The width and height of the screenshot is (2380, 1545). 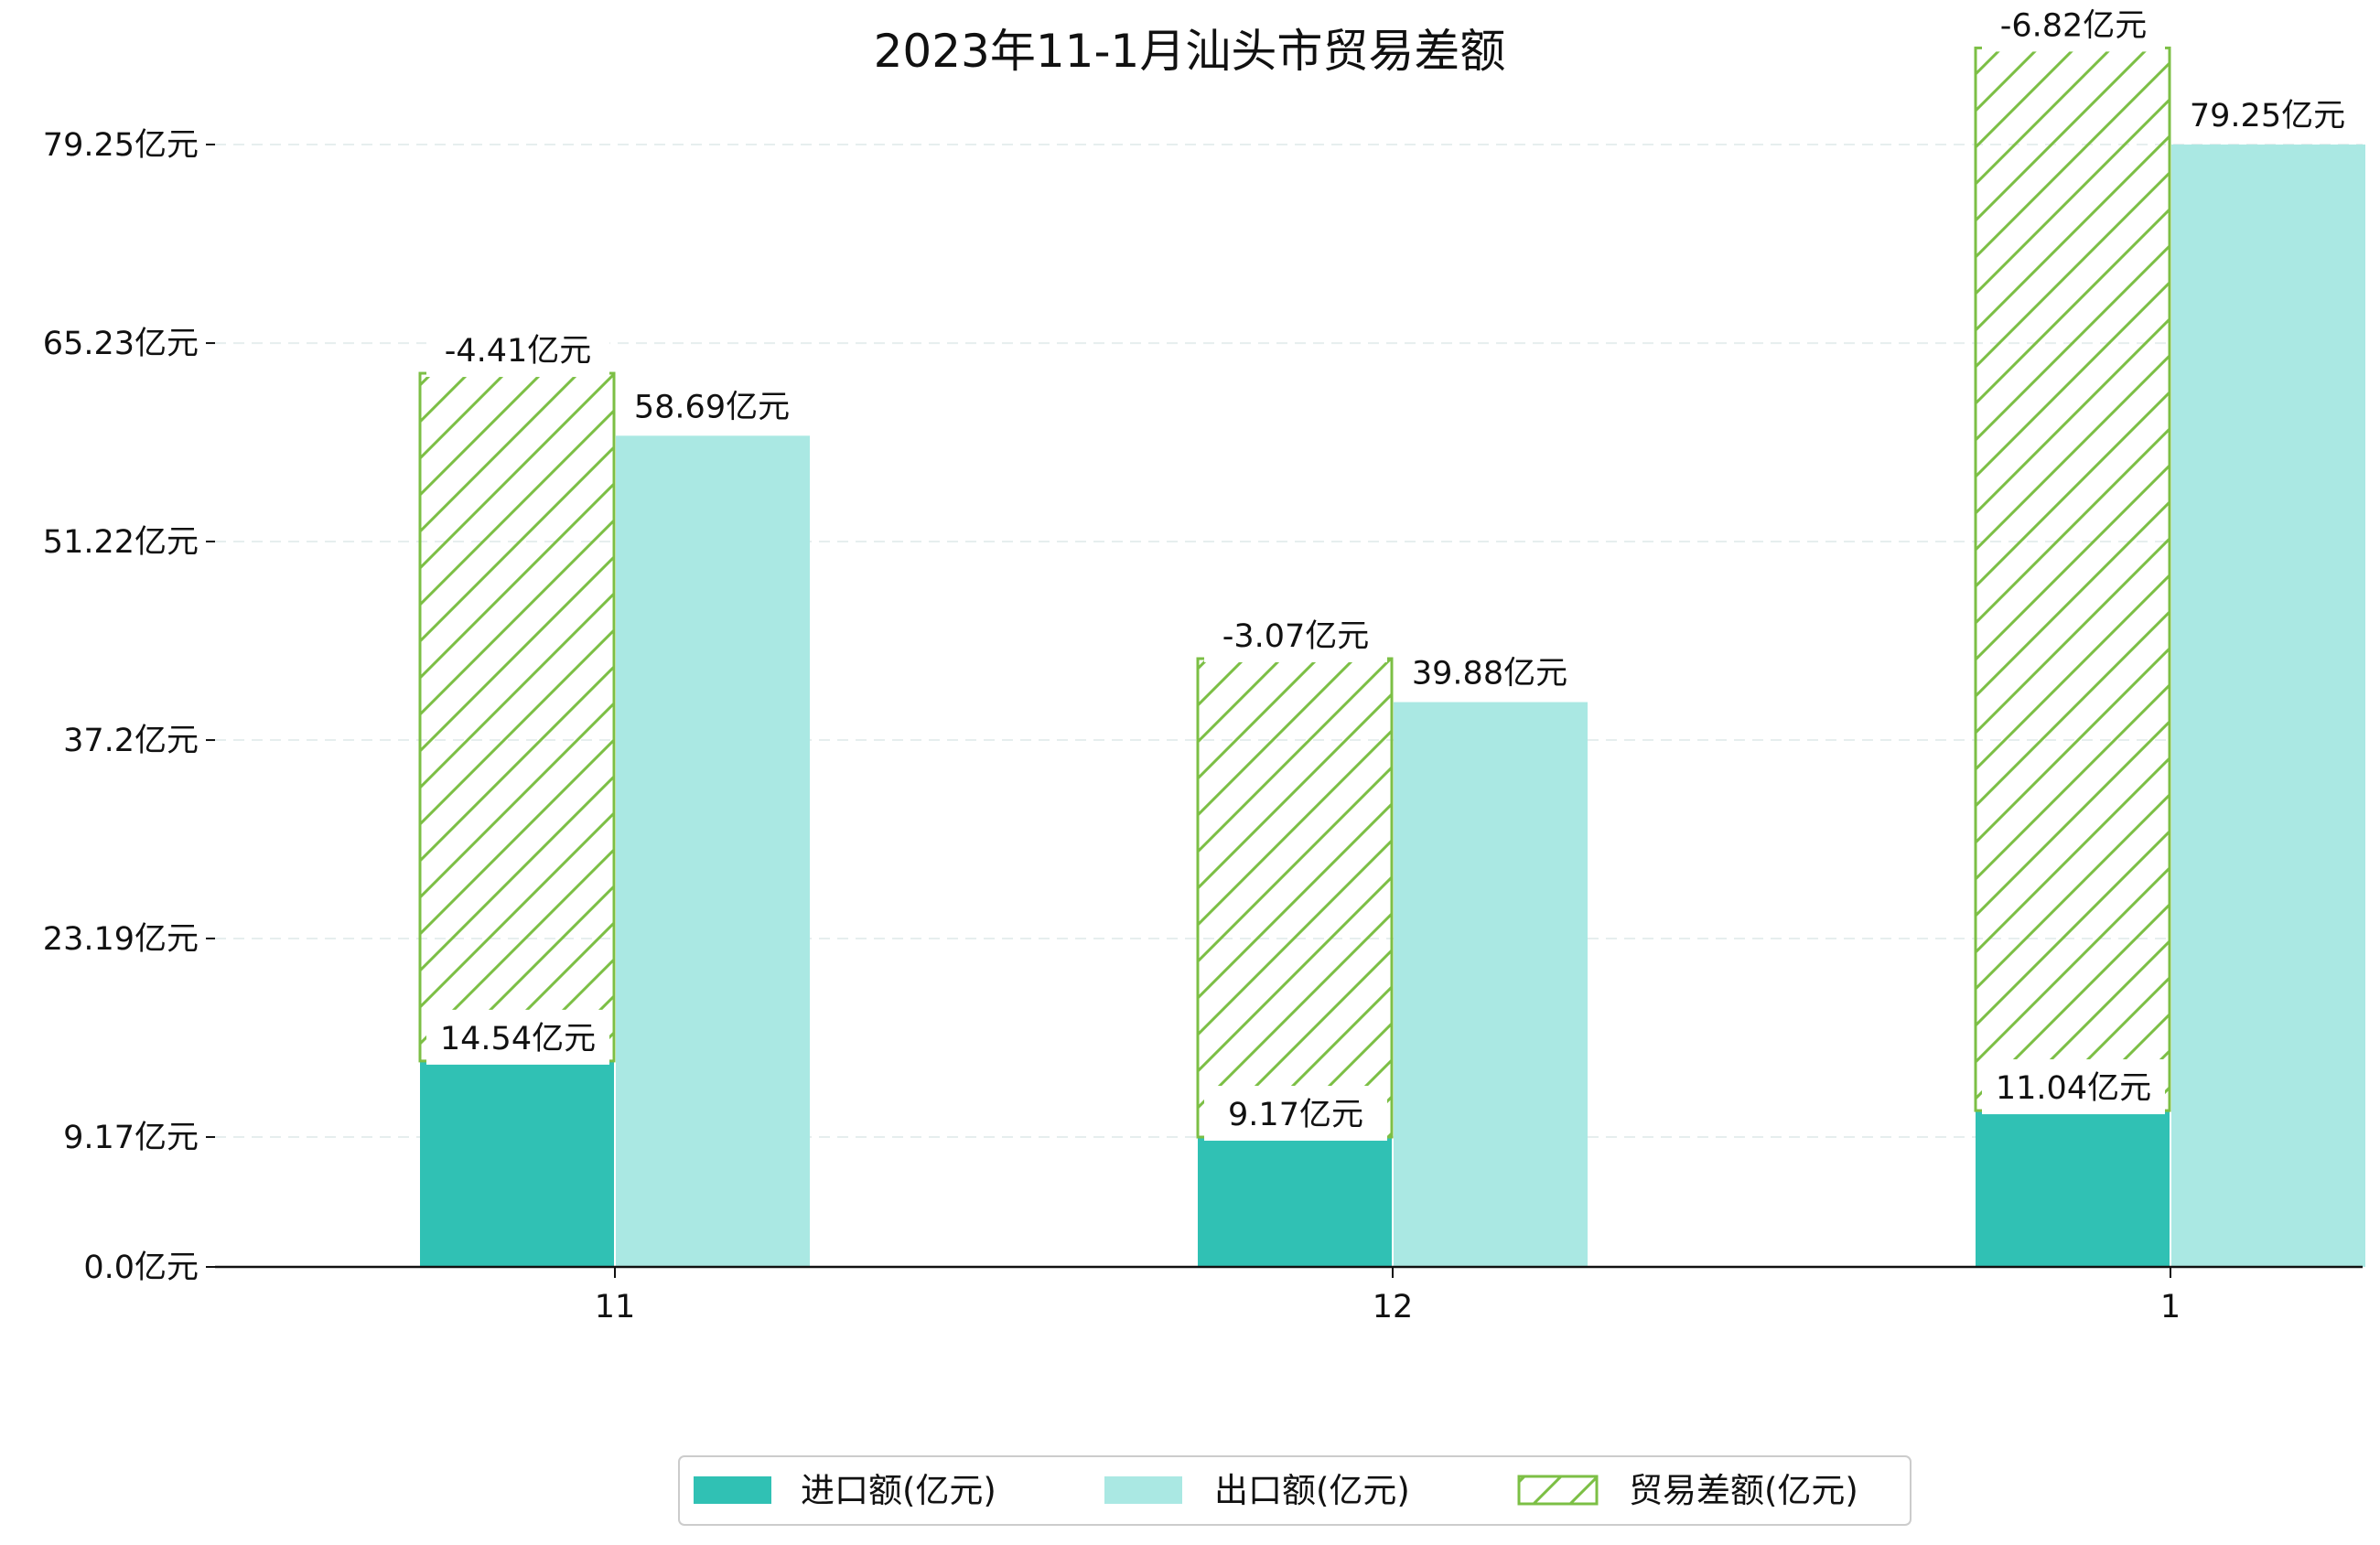 I want to click on y-tick-label: 37.2亿元, so click(x=131, y=741).